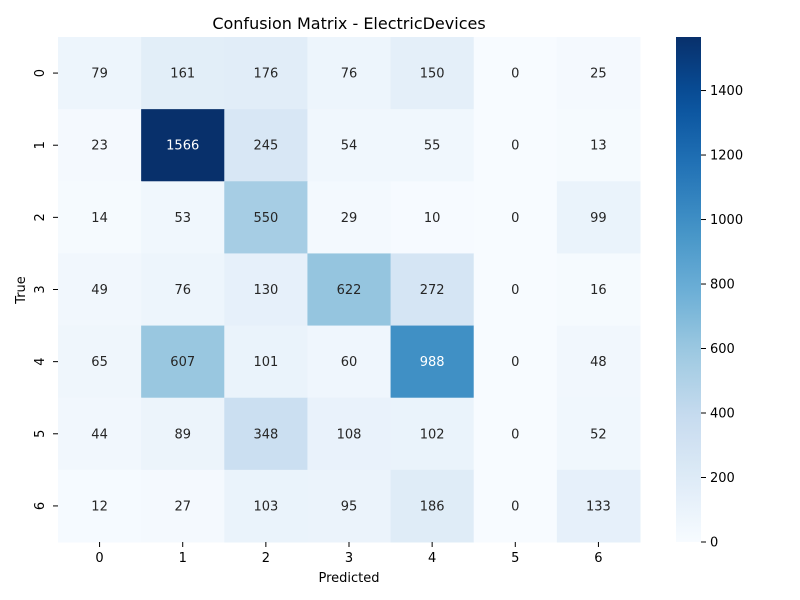 This screenshot has height=600, width=800. Describe the element at coordinates (722, 414) in the screenshot. I see `colorbar-tick-label: 400` at that location.